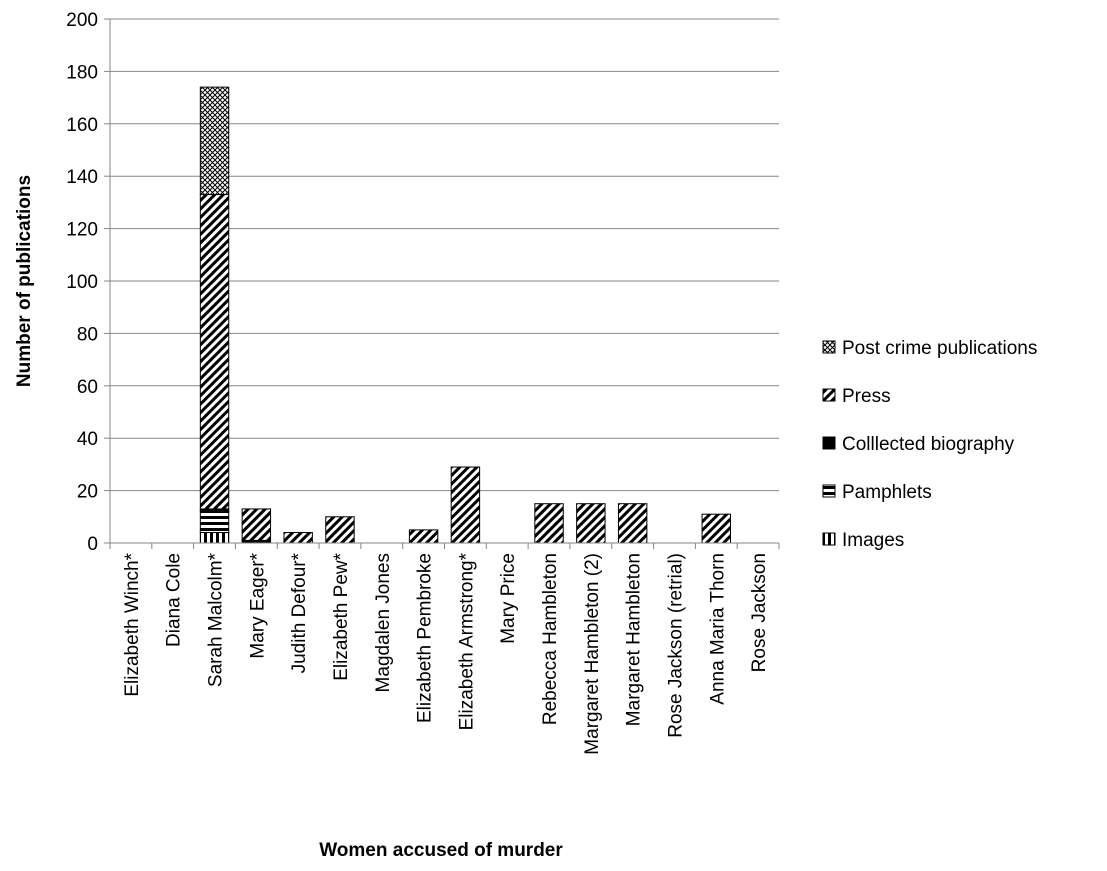 The height and width of the screenshot is (871, 1107). I want to click on x-tick-label: Elizabeth Pew*, so click(341, 616).